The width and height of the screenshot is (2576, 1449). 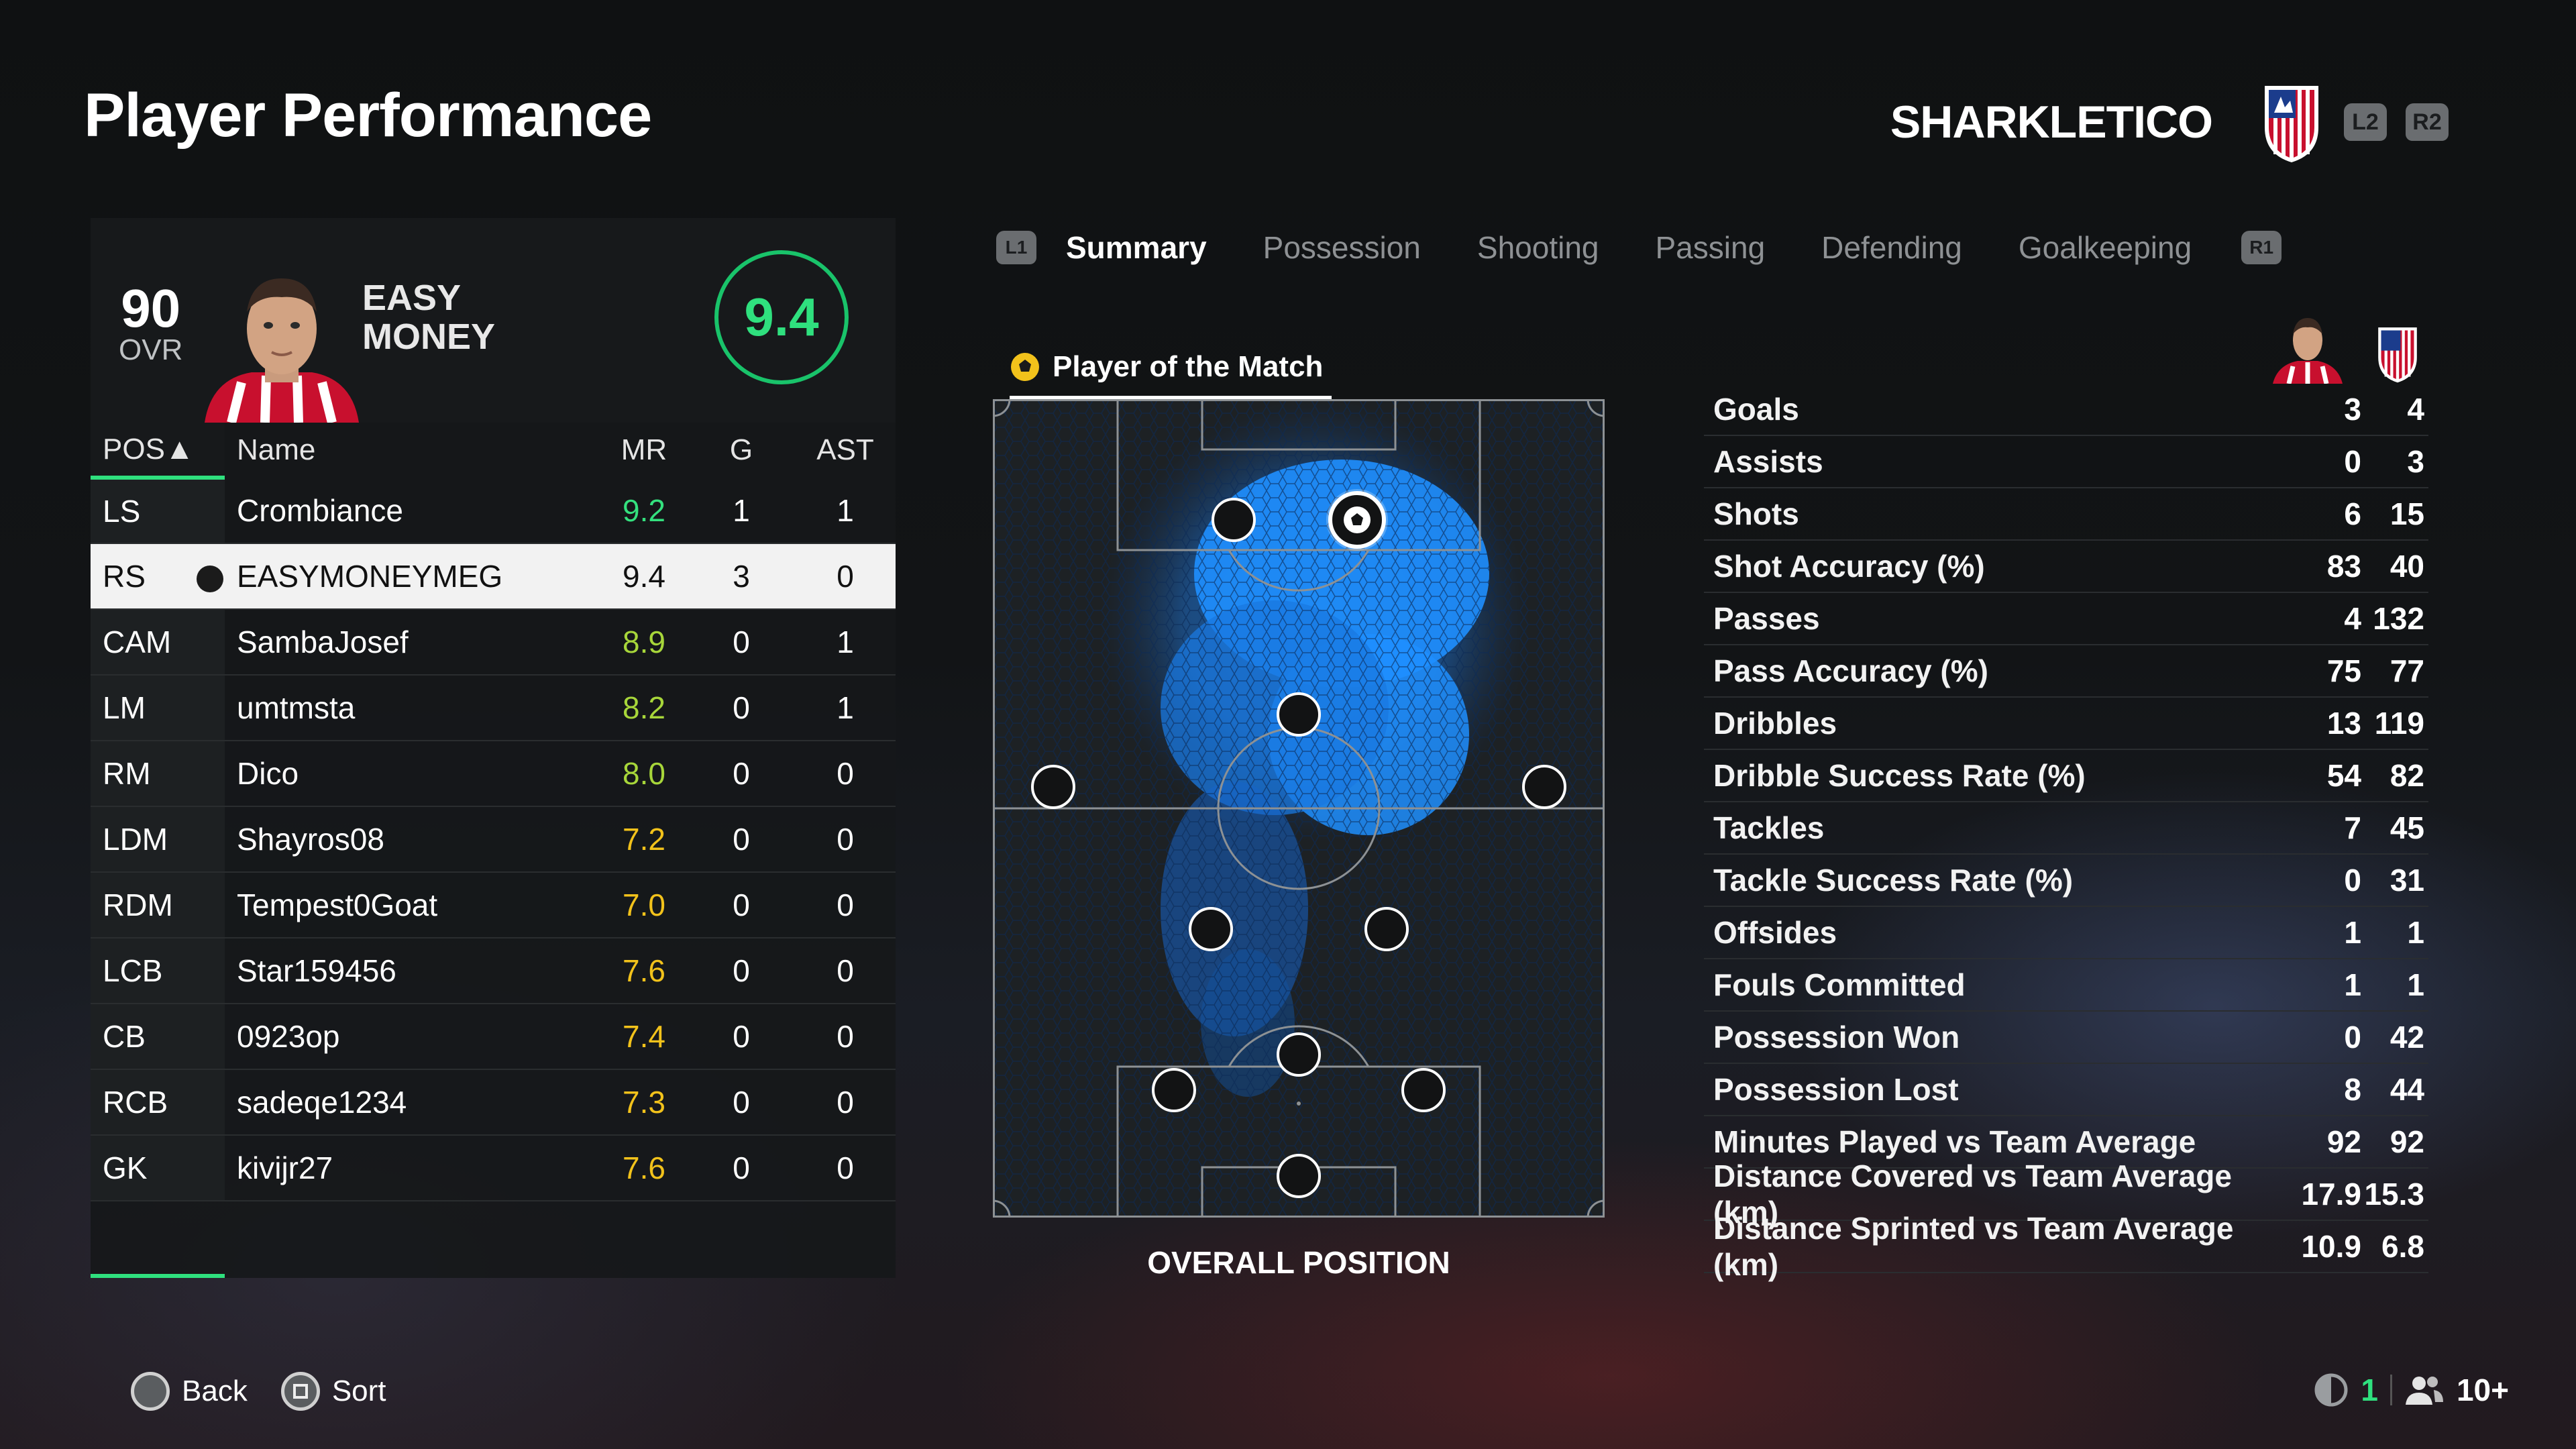 What do you see at coordinates (333, 1391) in the screenshot?
I see `sort-button: Sort` at bounding box center [333, 1391].